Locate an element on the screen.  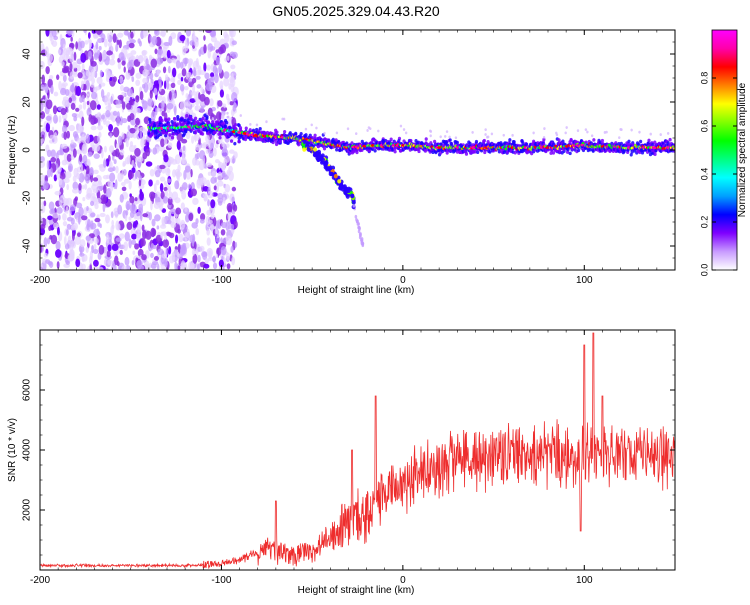
colorbar-tick-label: 0.4 is located at coordinates (704, 174).